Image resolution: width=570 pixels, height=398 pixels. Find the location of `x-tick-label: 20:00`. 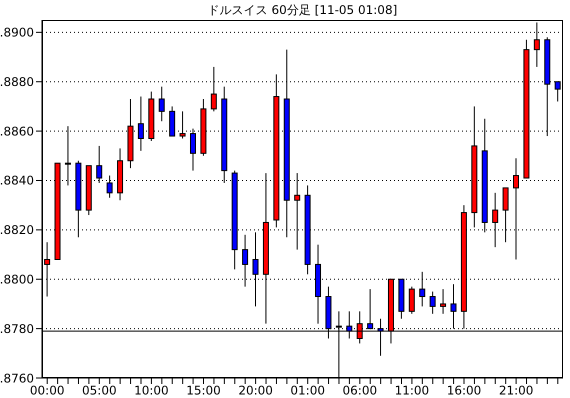

x-tick-label: 20:00 is located at coordinates (255, 391).